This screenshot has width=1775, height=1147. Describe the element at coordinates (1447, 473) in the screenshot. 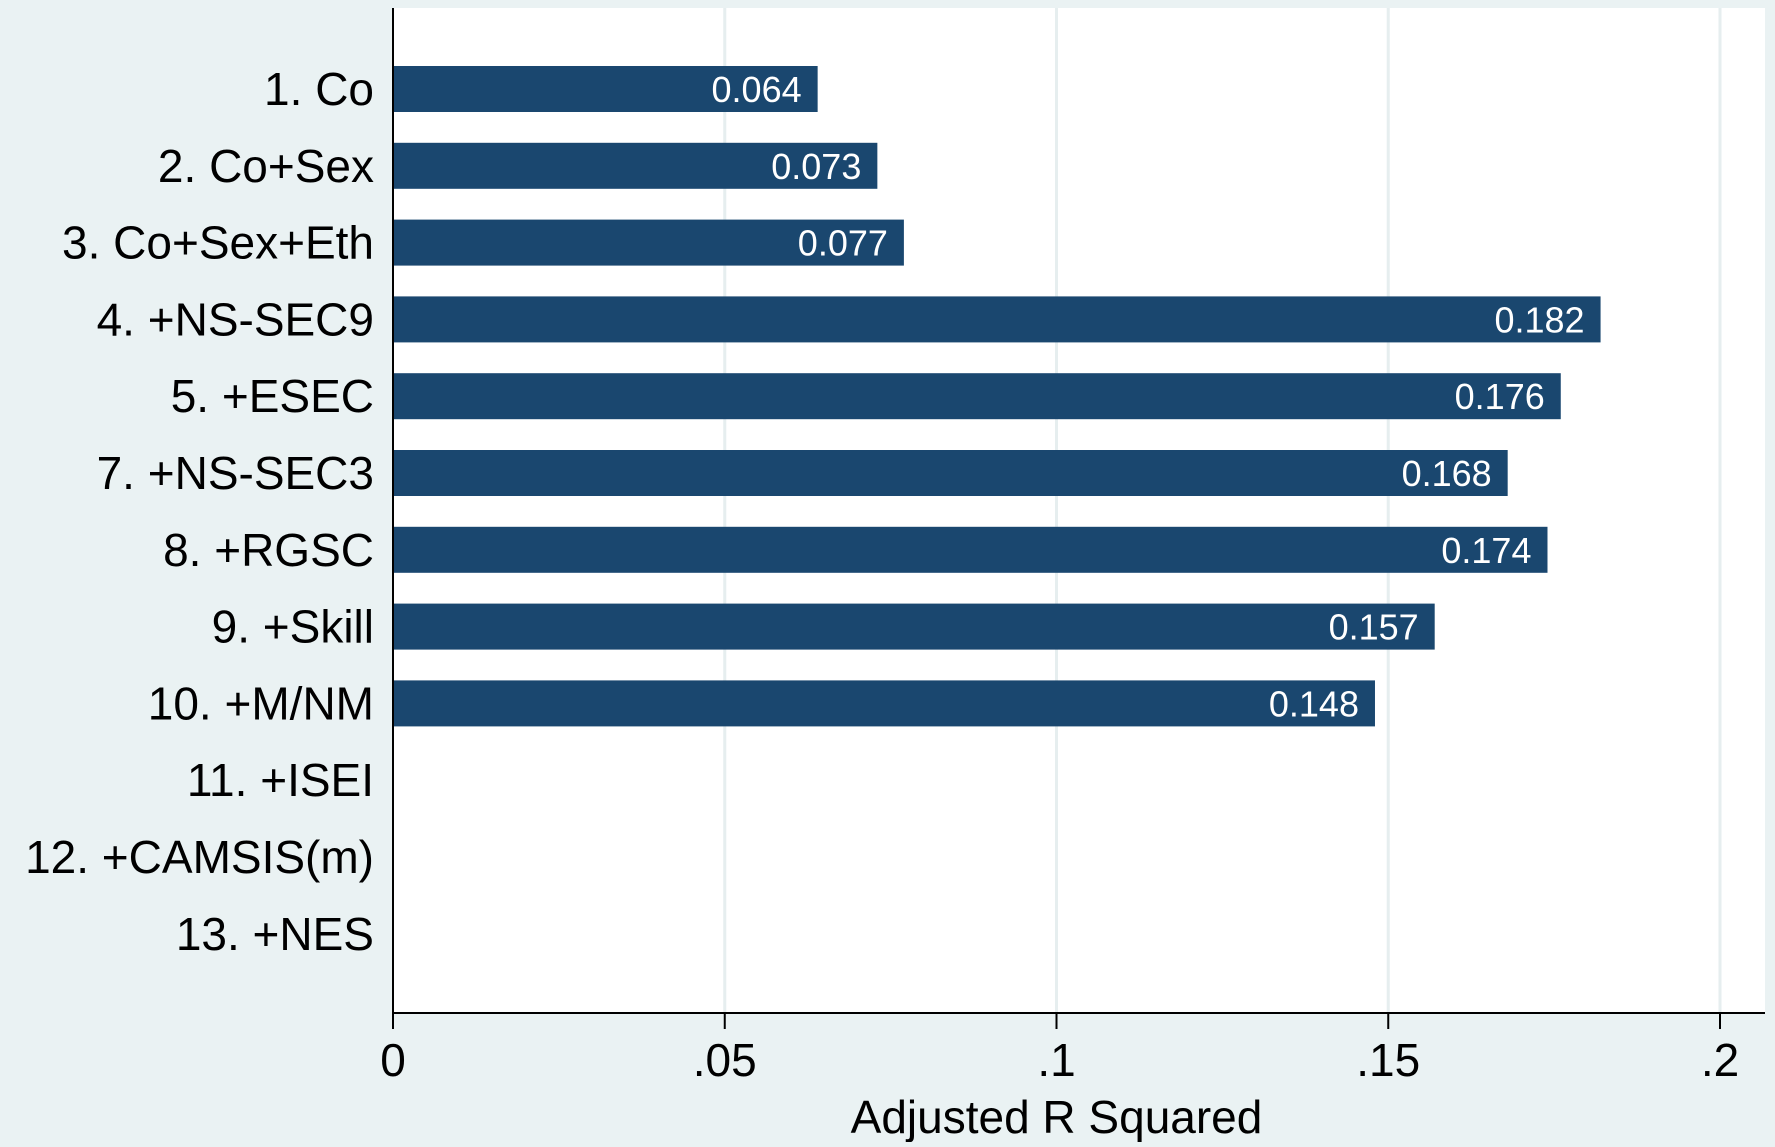

I see `bar-value-label: 0.168` at that location.